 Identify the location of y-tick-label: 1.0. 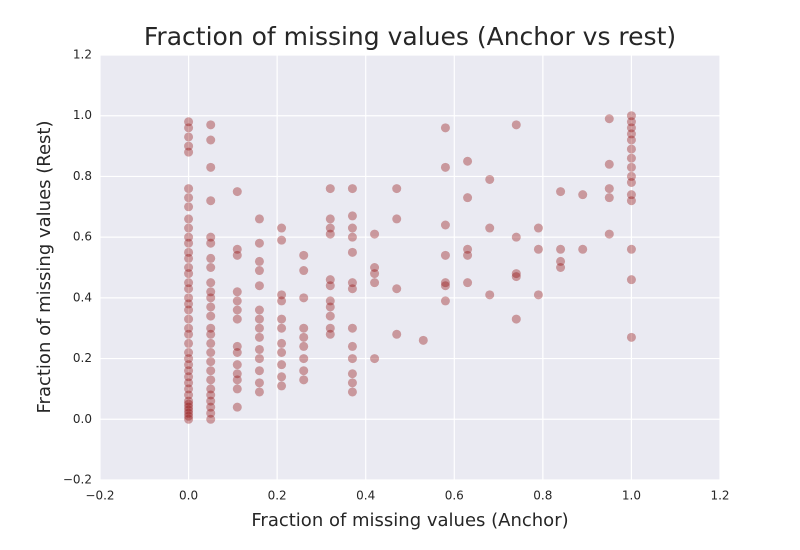
(82, 115).